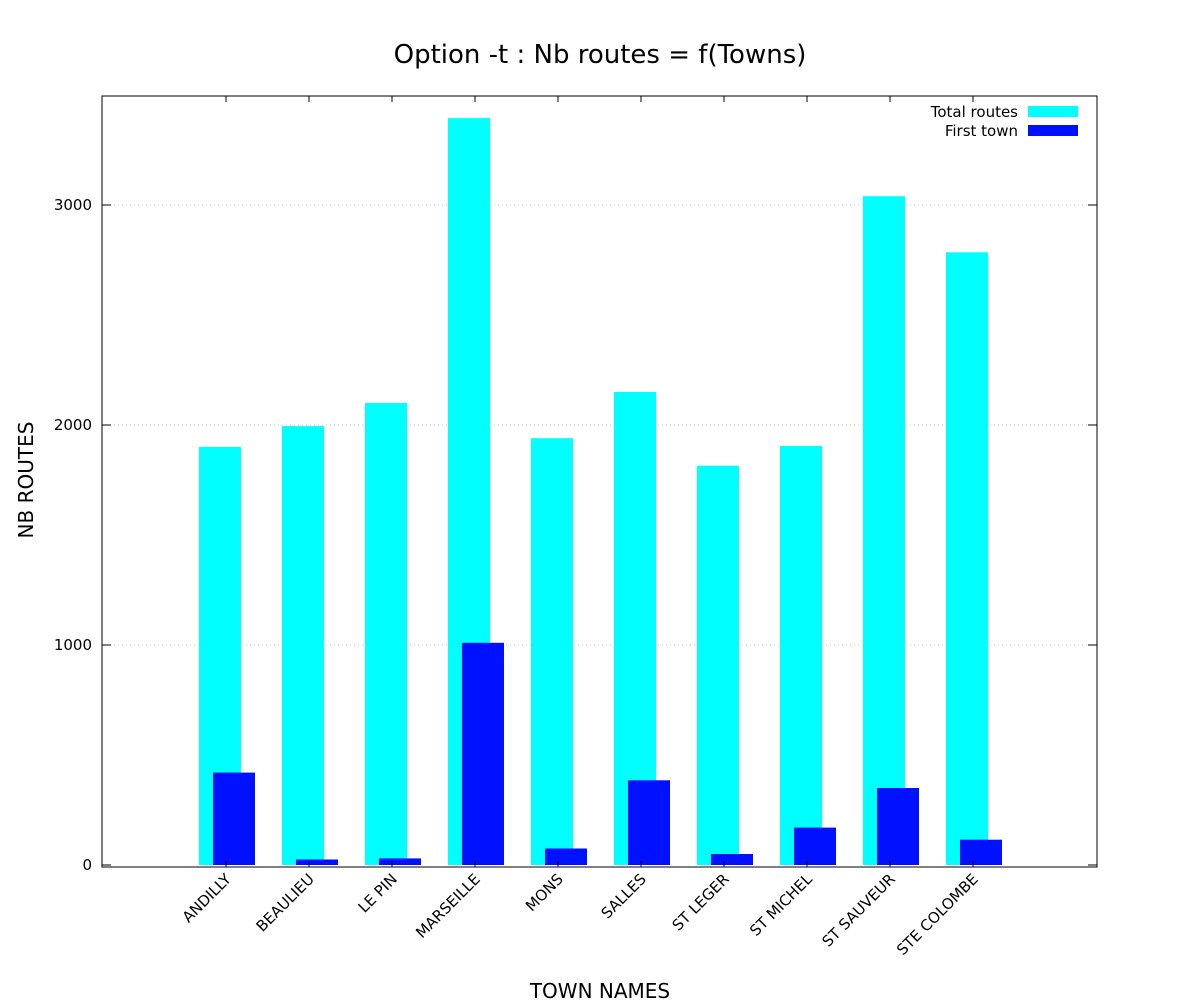 The width and height of the screenshot is (1200, 1004). Describe the element at coordinates (974, 112) in the screenshot. I see `legend-label-0: Total routes` at that location.